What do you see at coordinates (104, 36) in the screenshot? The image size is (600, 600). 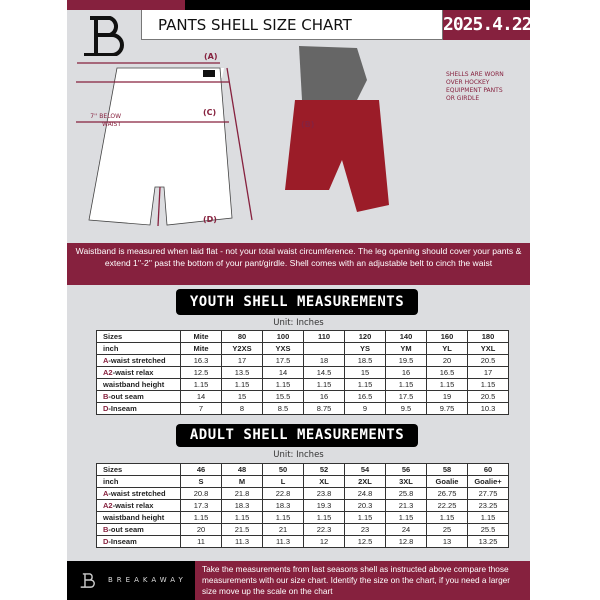 I see `brand-logo-icon` at bounding box center [104, 36].